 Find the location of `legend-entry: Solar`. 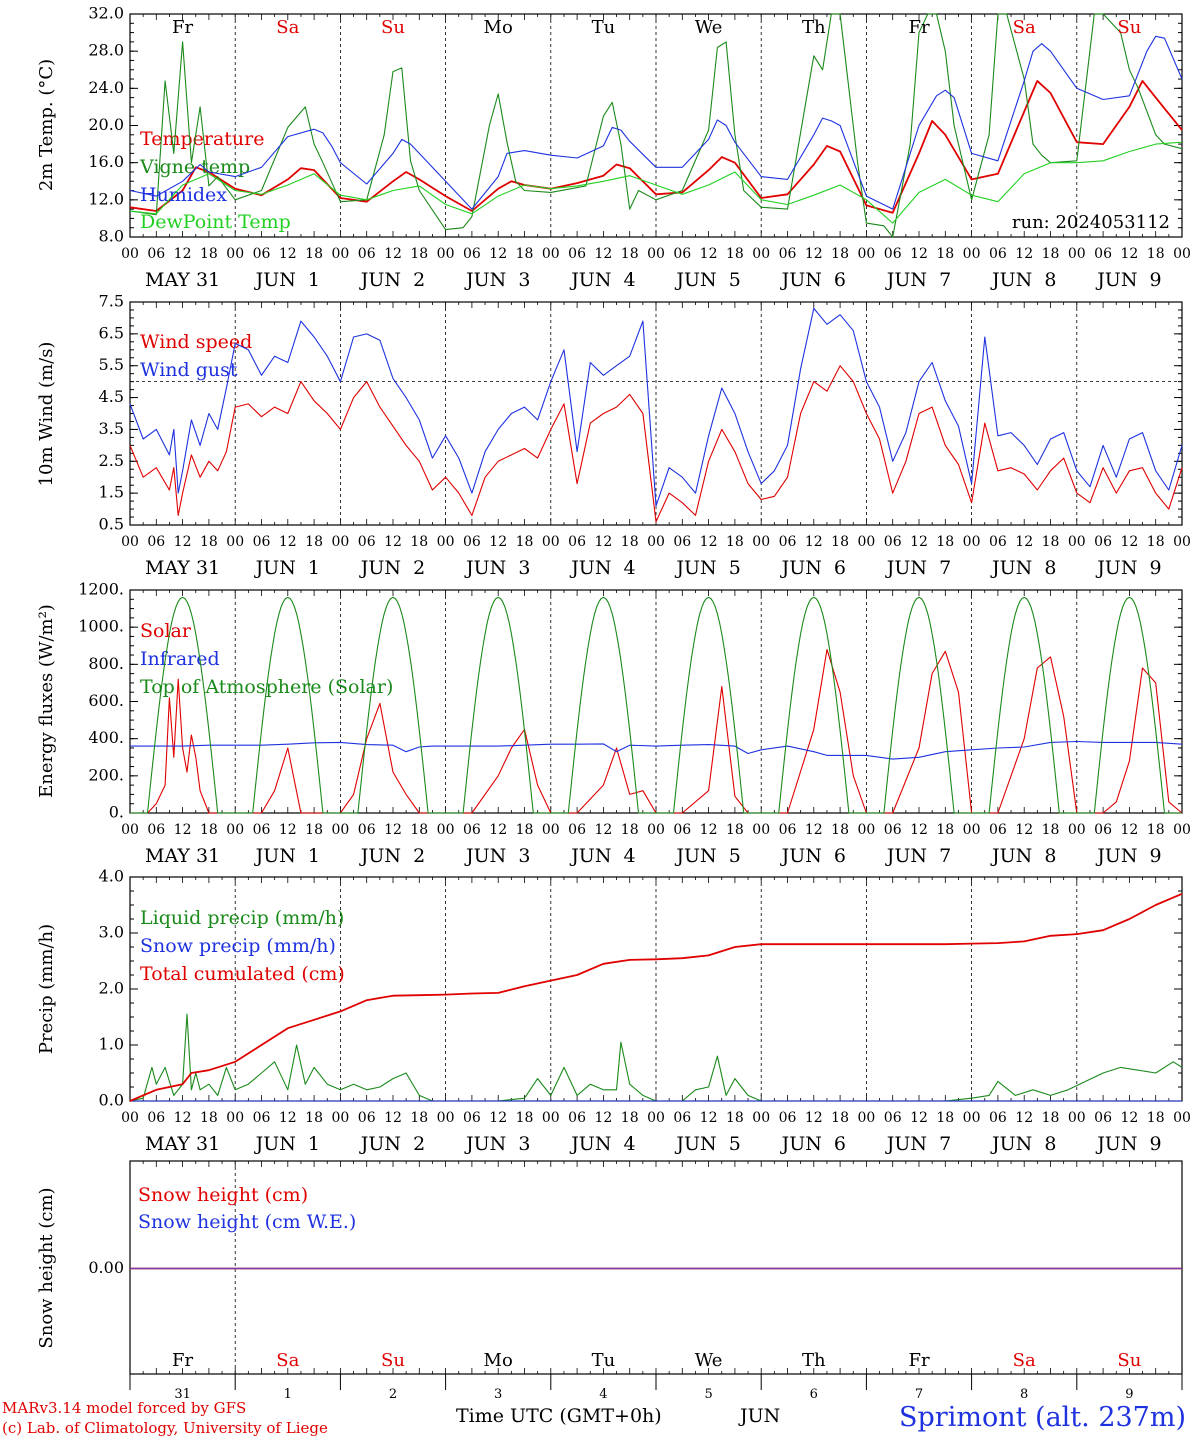

legend-entry: Solar is located at coordinates (166, 631).